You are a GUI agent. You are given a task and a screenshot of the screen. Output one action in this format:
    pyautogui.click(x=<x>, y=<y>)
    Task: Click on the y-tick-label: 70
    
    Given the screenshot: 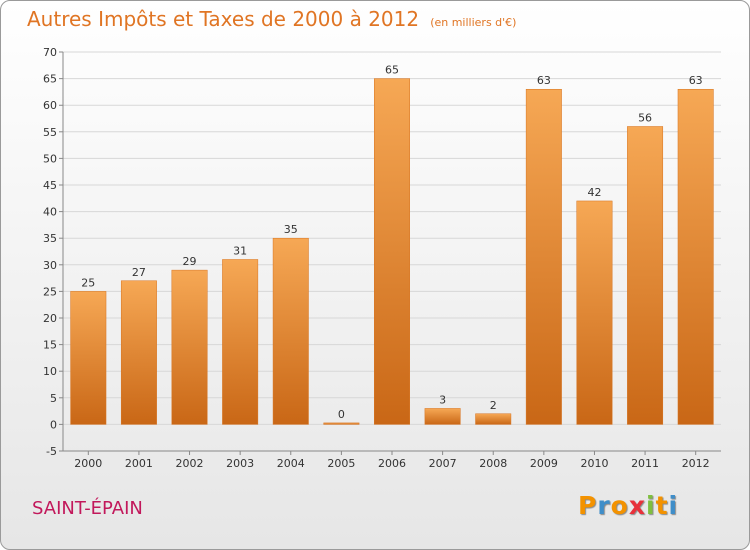 What is the action you would take?
    pyautogui.click(x=50, y=52)
    